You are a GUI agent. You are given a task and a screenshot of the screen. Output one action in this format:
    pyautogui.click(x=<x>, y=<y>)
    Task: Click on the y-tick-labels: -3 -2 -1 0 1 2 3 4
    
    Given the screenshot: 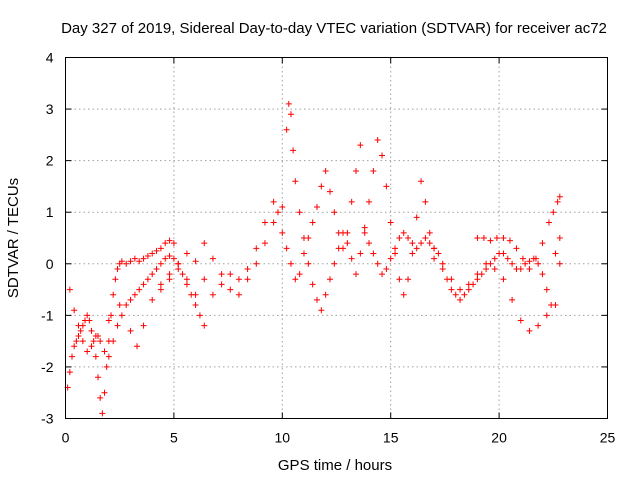 What is the action you would take?
    pyautogui.click(x=47, y=238)
    